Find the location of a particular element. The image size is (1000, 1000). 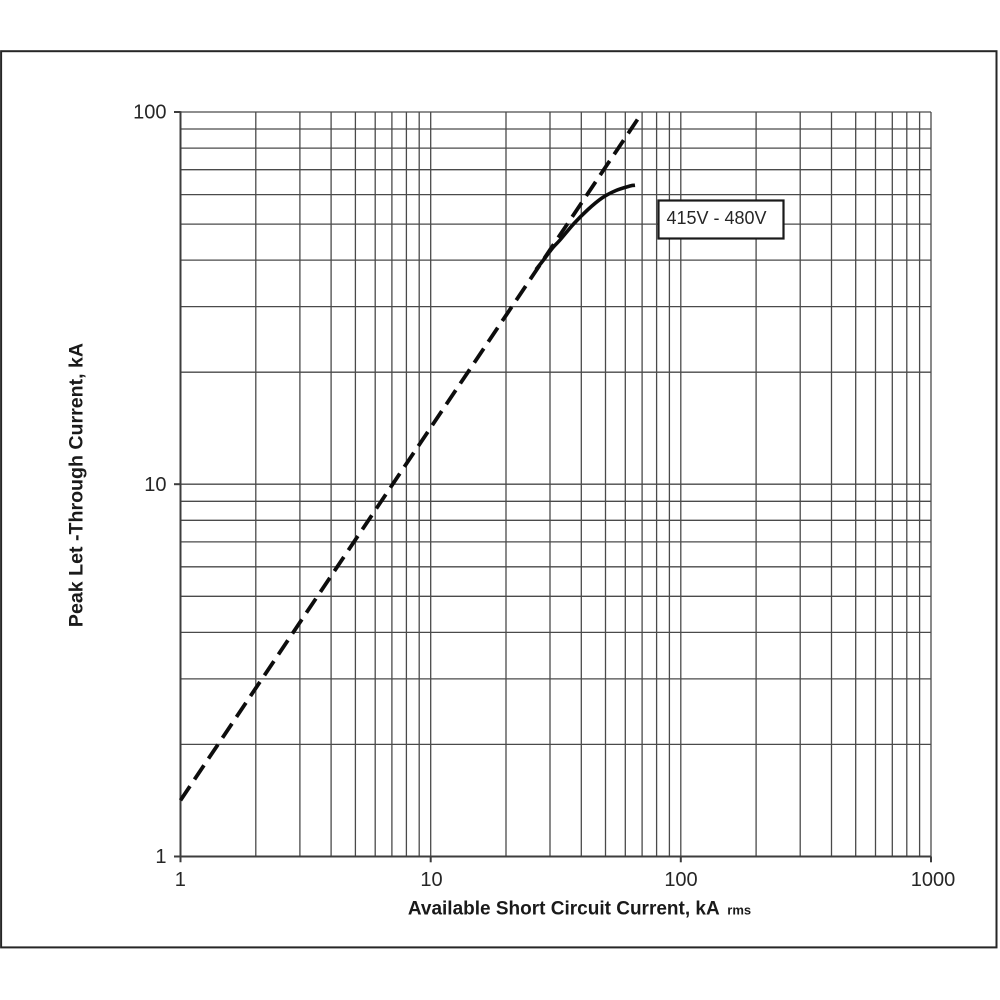

svg-text: Peak Let -Through Current, kA is located at coordinates (77, 485).